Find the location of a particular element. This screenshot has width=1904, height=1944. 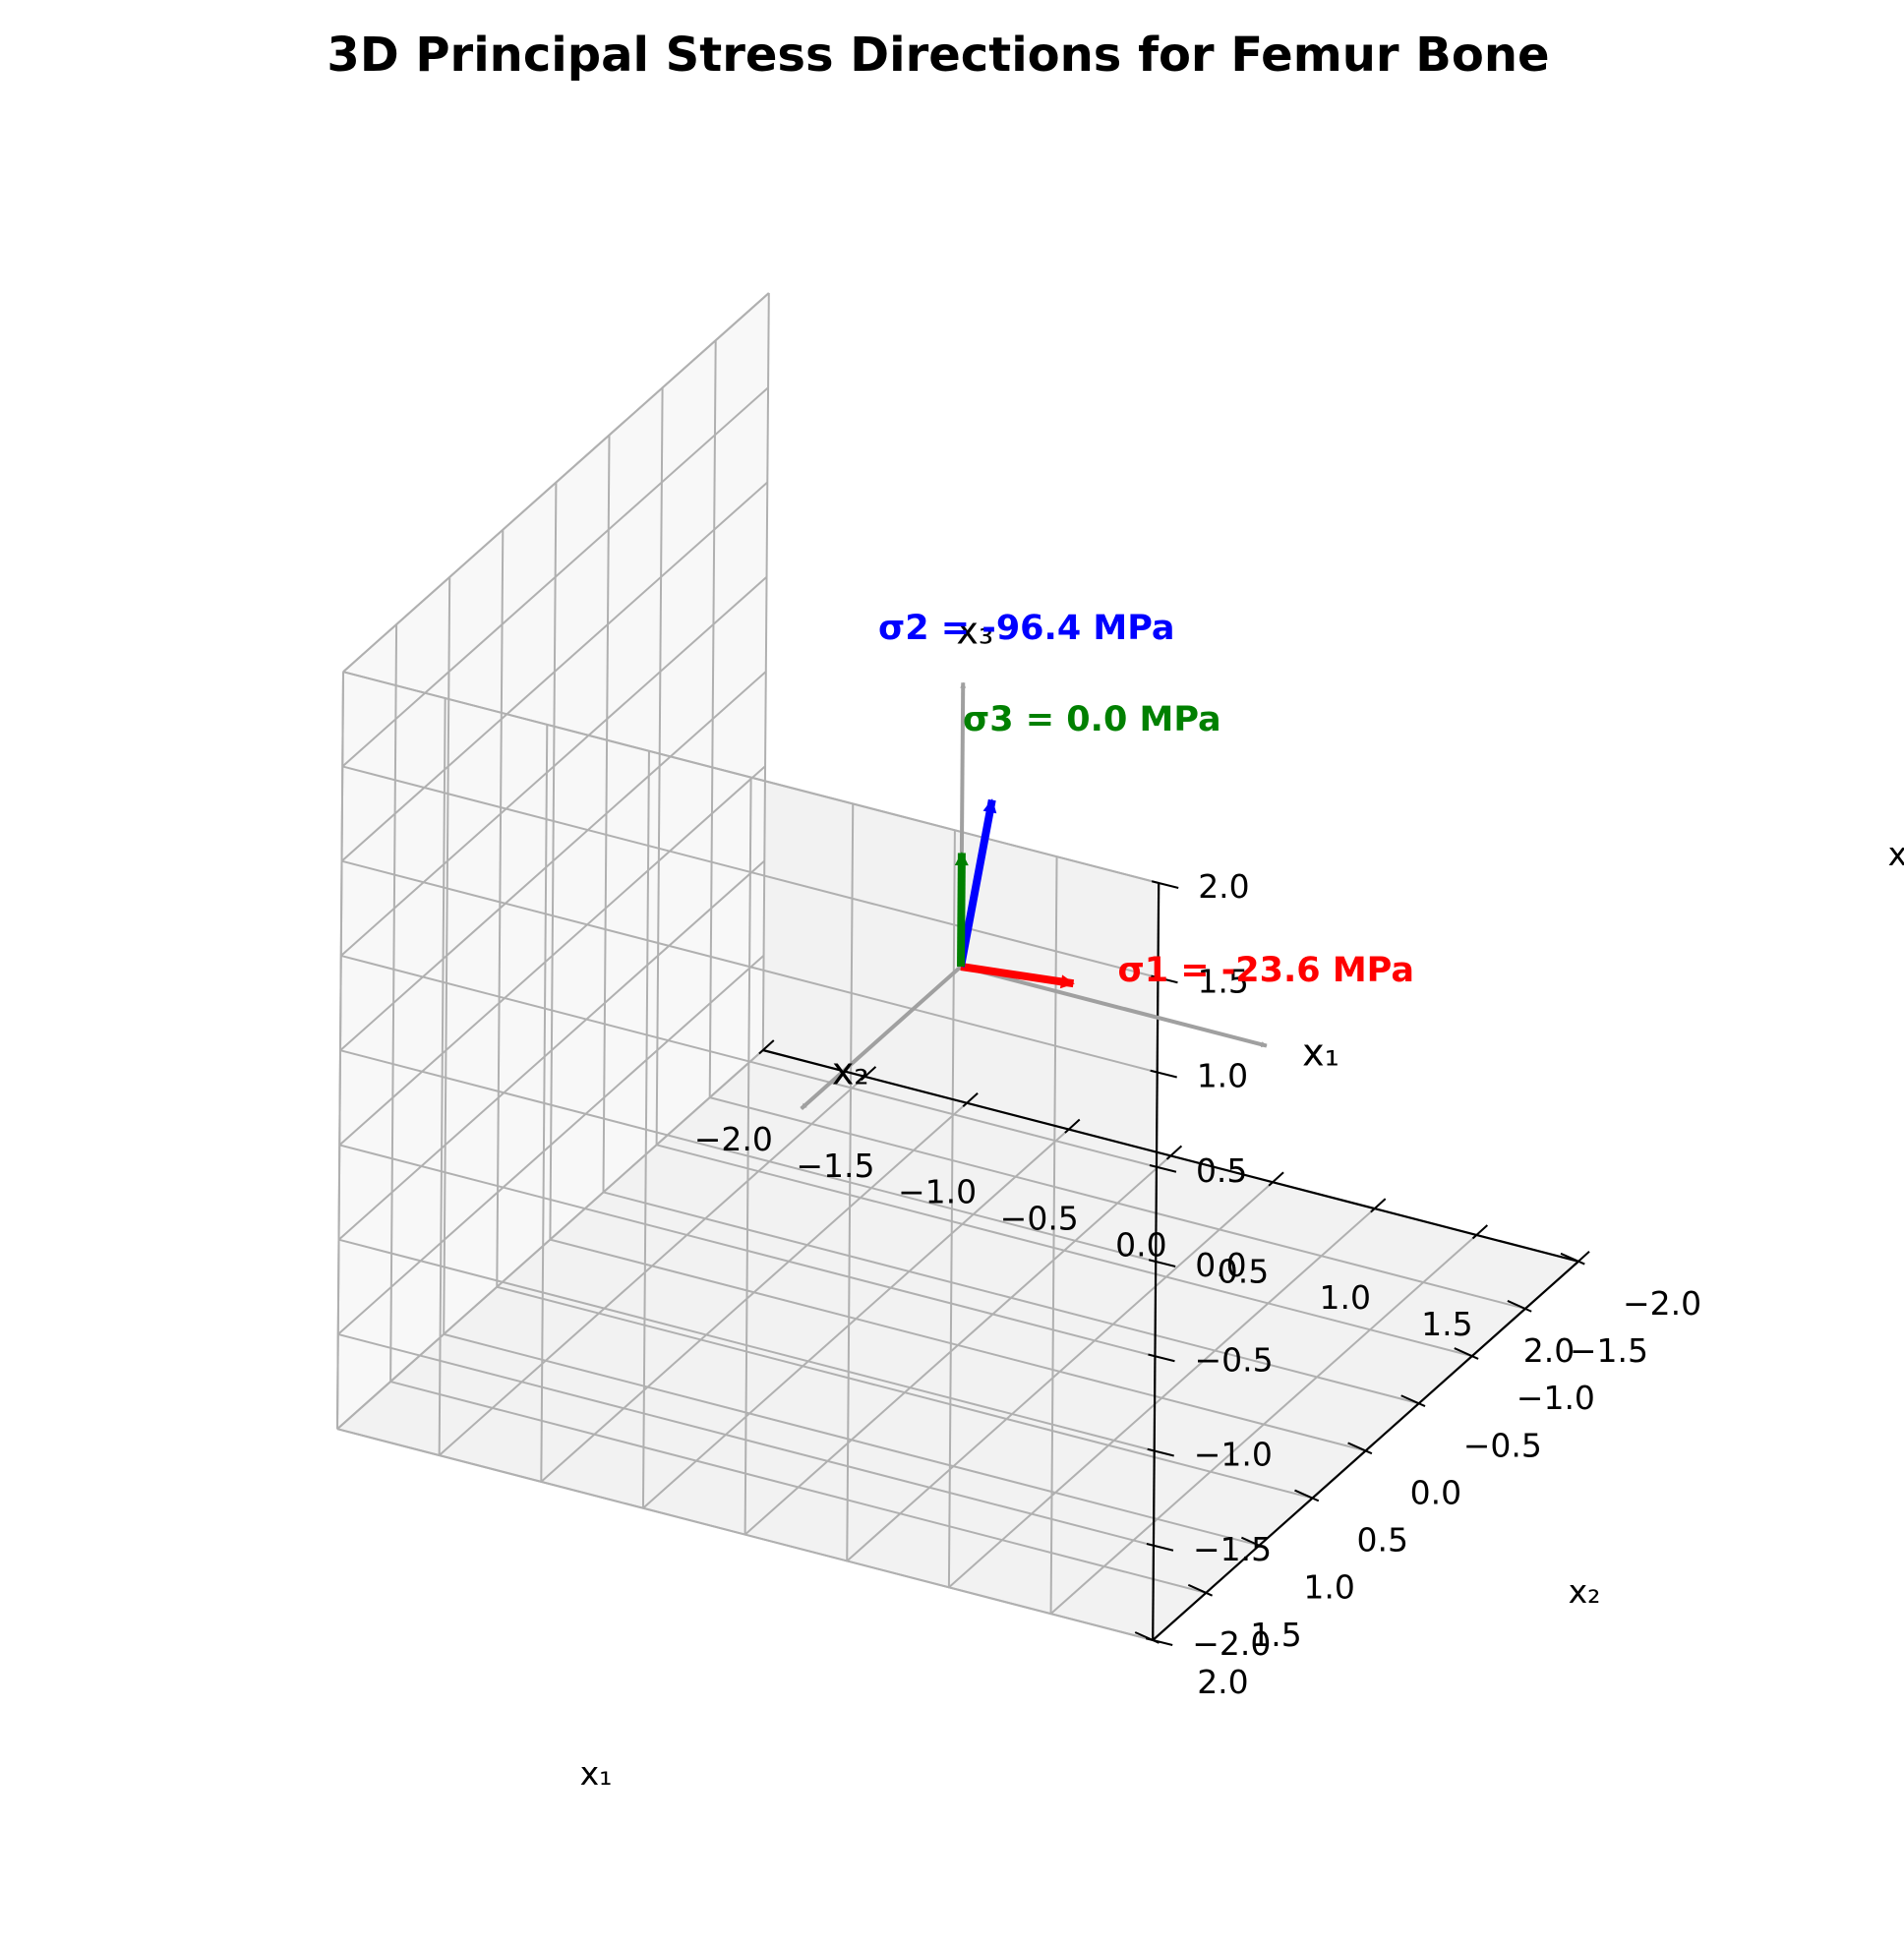

y-tick-label: 1.0 is located at coordinates (1328, 1587).